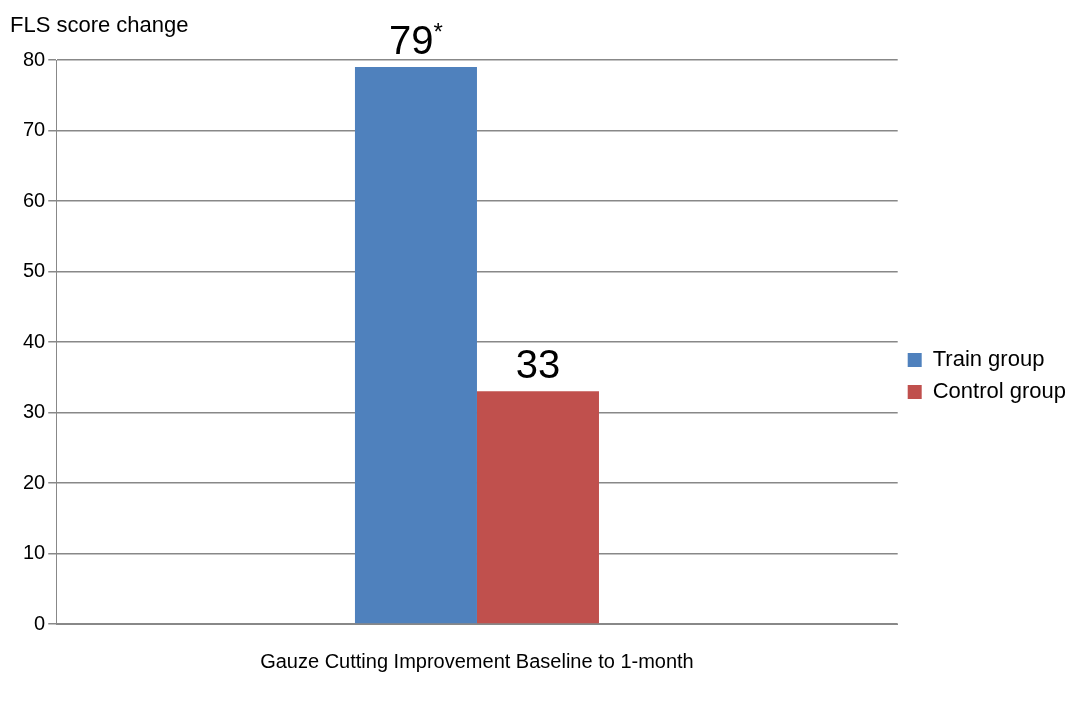 The width and height of the screenshot is (1086, 702). What do you see at coordinates (988, 359) in the screenshot?
I see `legend-label: Train group` at bounding box center [988, 359].